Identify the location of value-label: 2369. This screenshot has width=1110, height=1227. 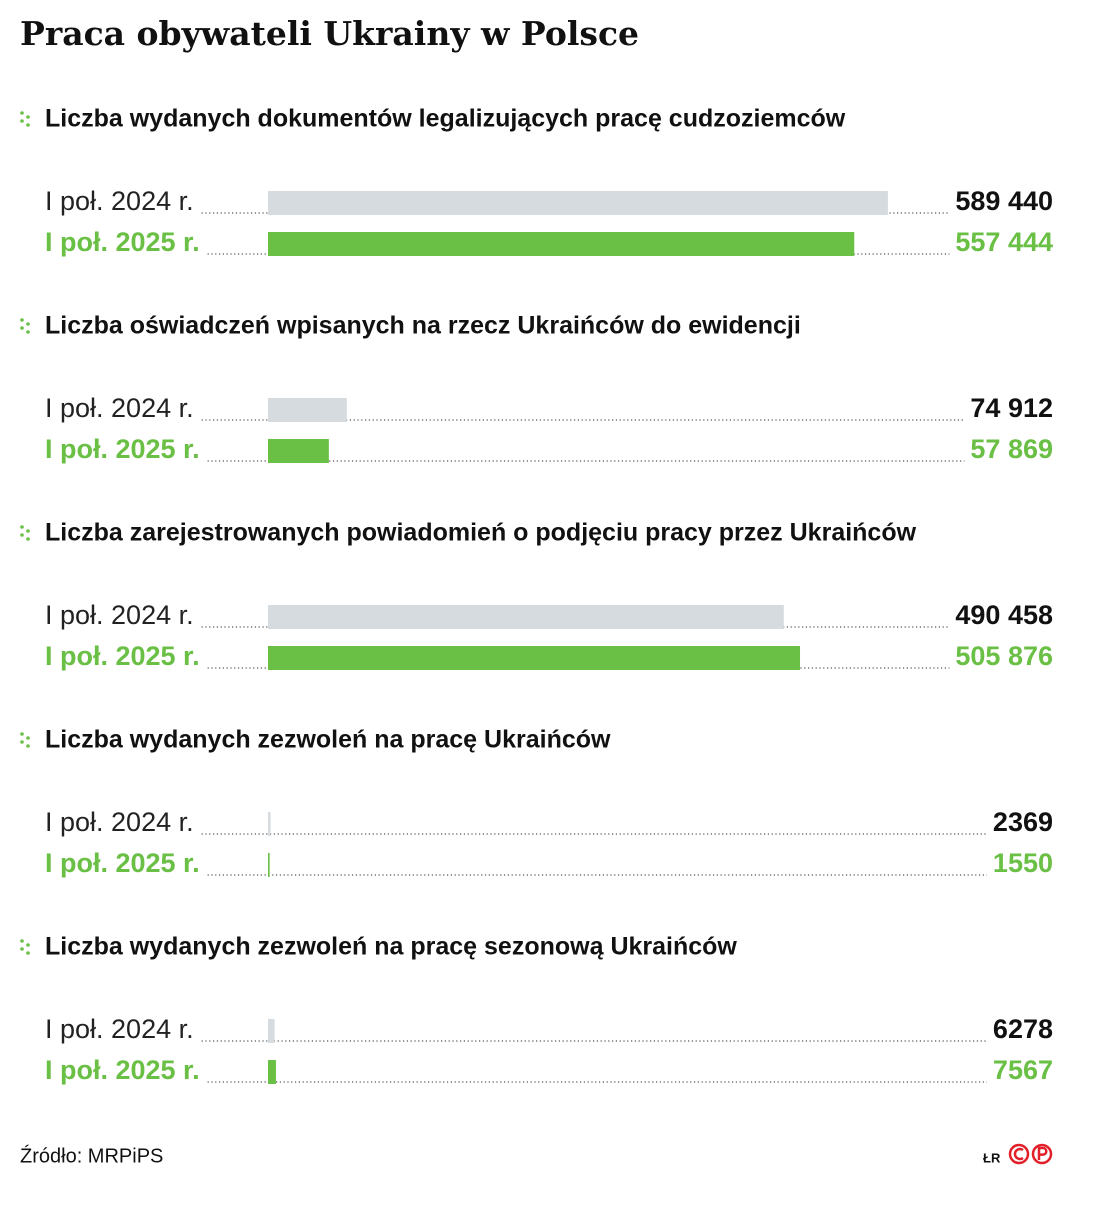
(1023, 822).